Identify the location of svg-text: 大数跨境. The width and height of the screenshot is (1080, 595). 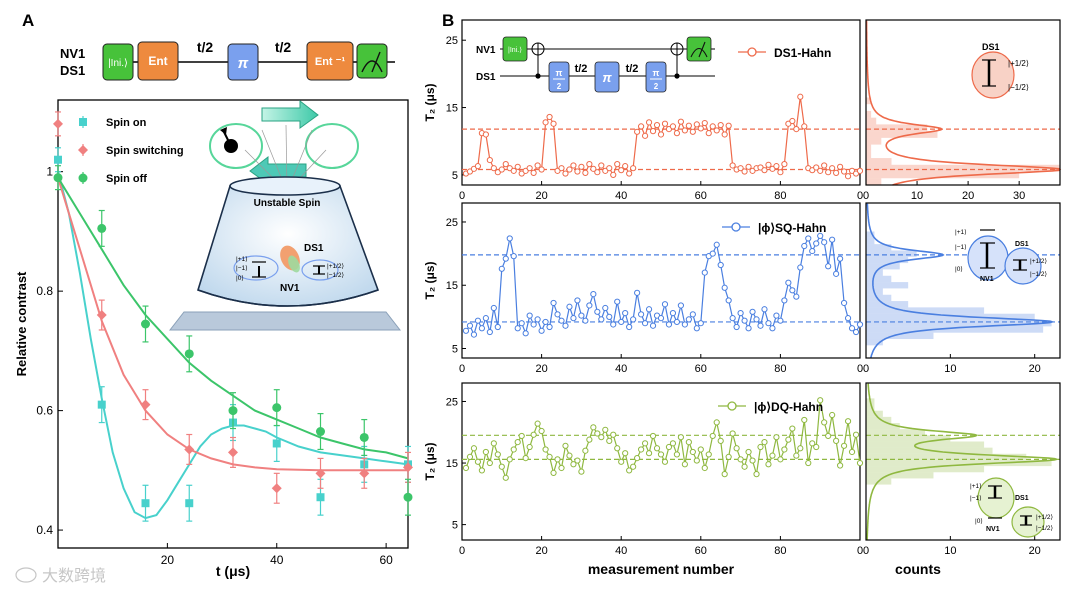
(74, 575).